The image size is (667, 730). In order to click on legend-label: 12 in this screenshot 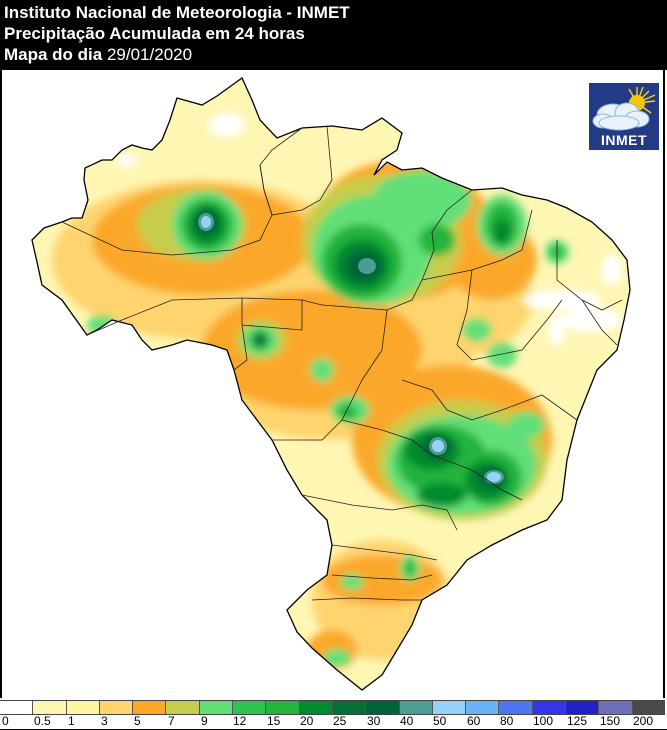, I will do `click(240, 721)`.